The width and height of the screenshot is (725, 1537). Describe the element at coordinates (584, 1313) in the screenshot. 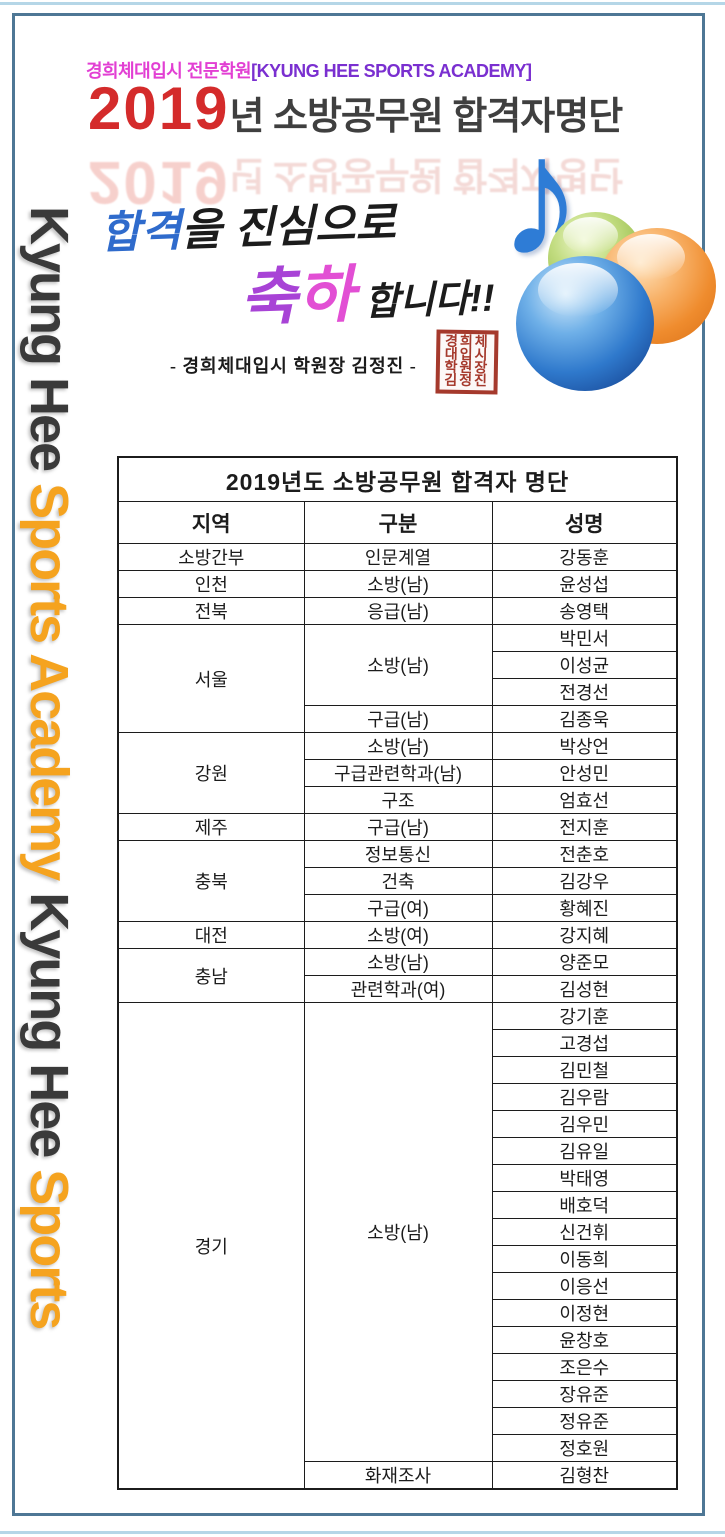

I see `name-cell: 이정현` at that location.